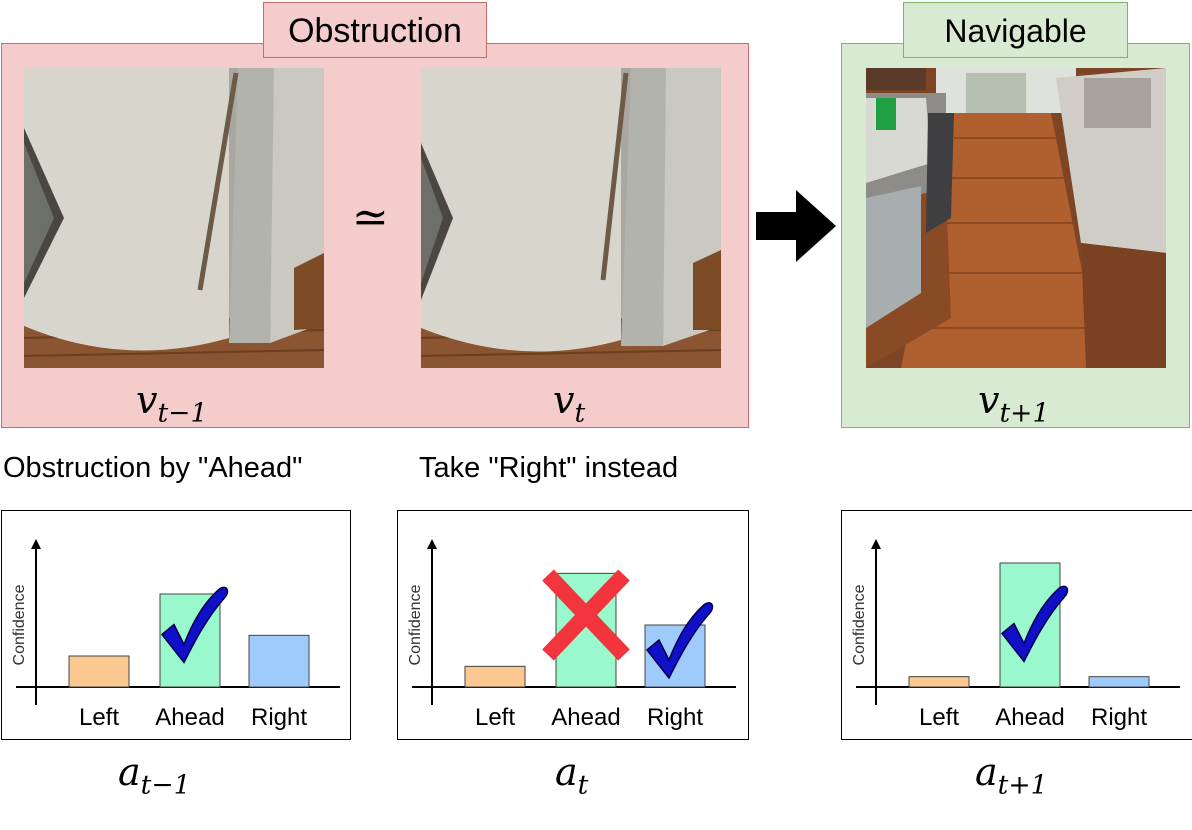  What do you see at coordinates (571, 218) in the screenshot?
I see `frame-current-image` at bounding box center [571, 218].